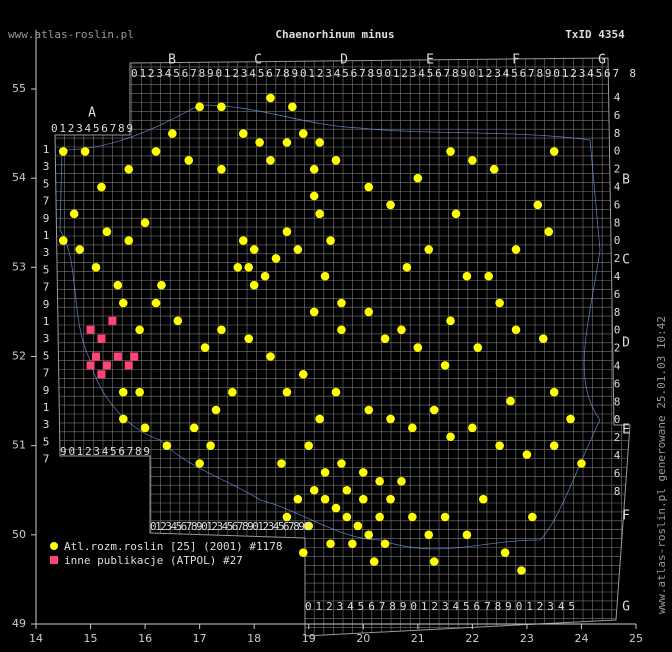 The image size is (672, 652). What do you see at coordinates (19, 355) in the screenshot?
I see `y-tick-label: 52` at bounding box center [19, 355].